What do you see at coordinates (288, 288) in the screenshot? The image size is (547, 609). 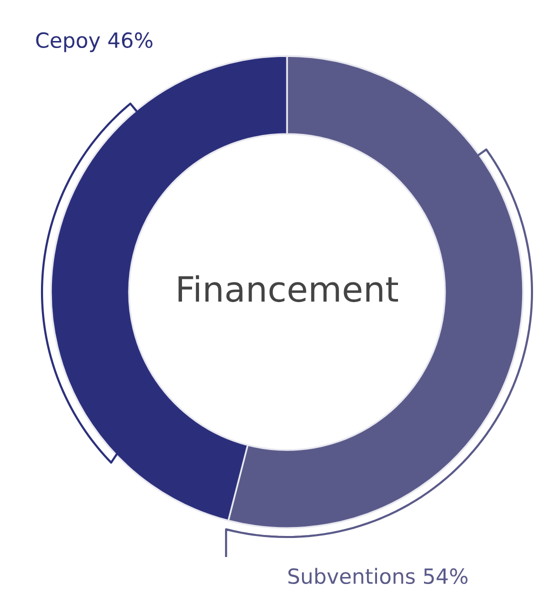 I see `text: Financement` at bounding box center [288, 288].